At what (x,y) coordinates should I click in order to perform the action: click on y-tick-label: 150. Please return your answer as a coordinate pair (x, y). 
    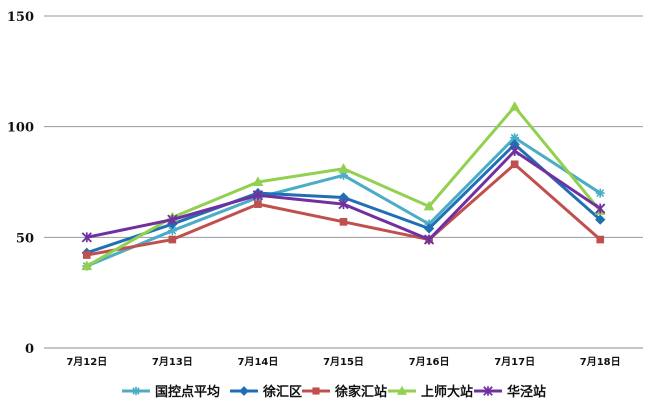
    Looking at the image, I should click on (20, 17).